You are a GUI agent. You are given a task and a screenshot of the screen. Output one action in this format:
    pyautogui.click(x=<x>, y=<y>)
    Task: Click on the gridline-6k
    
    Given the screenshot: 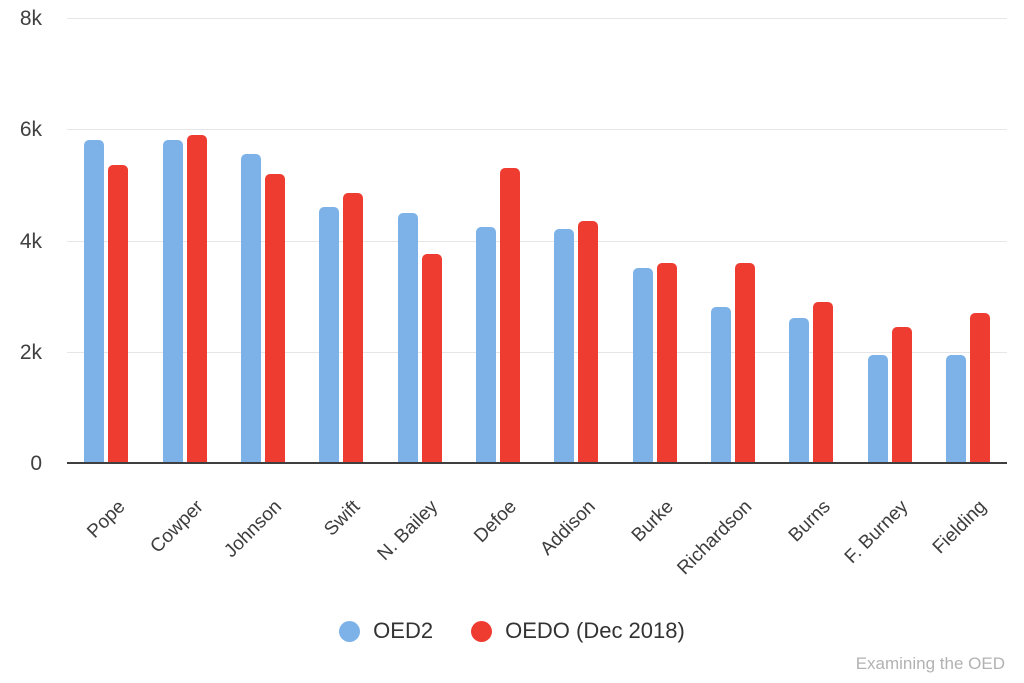 What is the action you would take?
    pyautogui.click(x=537, y=130)
    